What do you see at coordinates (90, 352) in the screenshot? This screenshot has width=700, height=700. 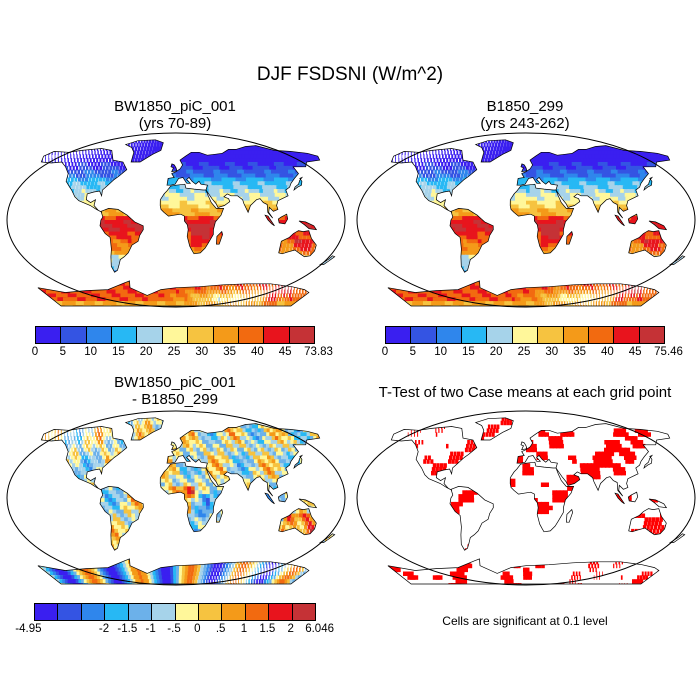 I see `colorbar-case1-tick-label: 10` at bounding box center [90, 352].